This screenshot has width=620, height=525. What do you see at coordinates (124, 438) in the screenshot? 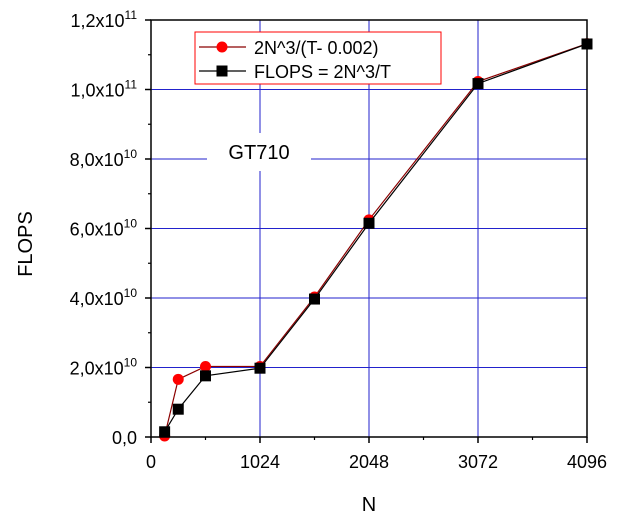
I see `y-tick-label: 0,0` at bounding box center [124, 438].